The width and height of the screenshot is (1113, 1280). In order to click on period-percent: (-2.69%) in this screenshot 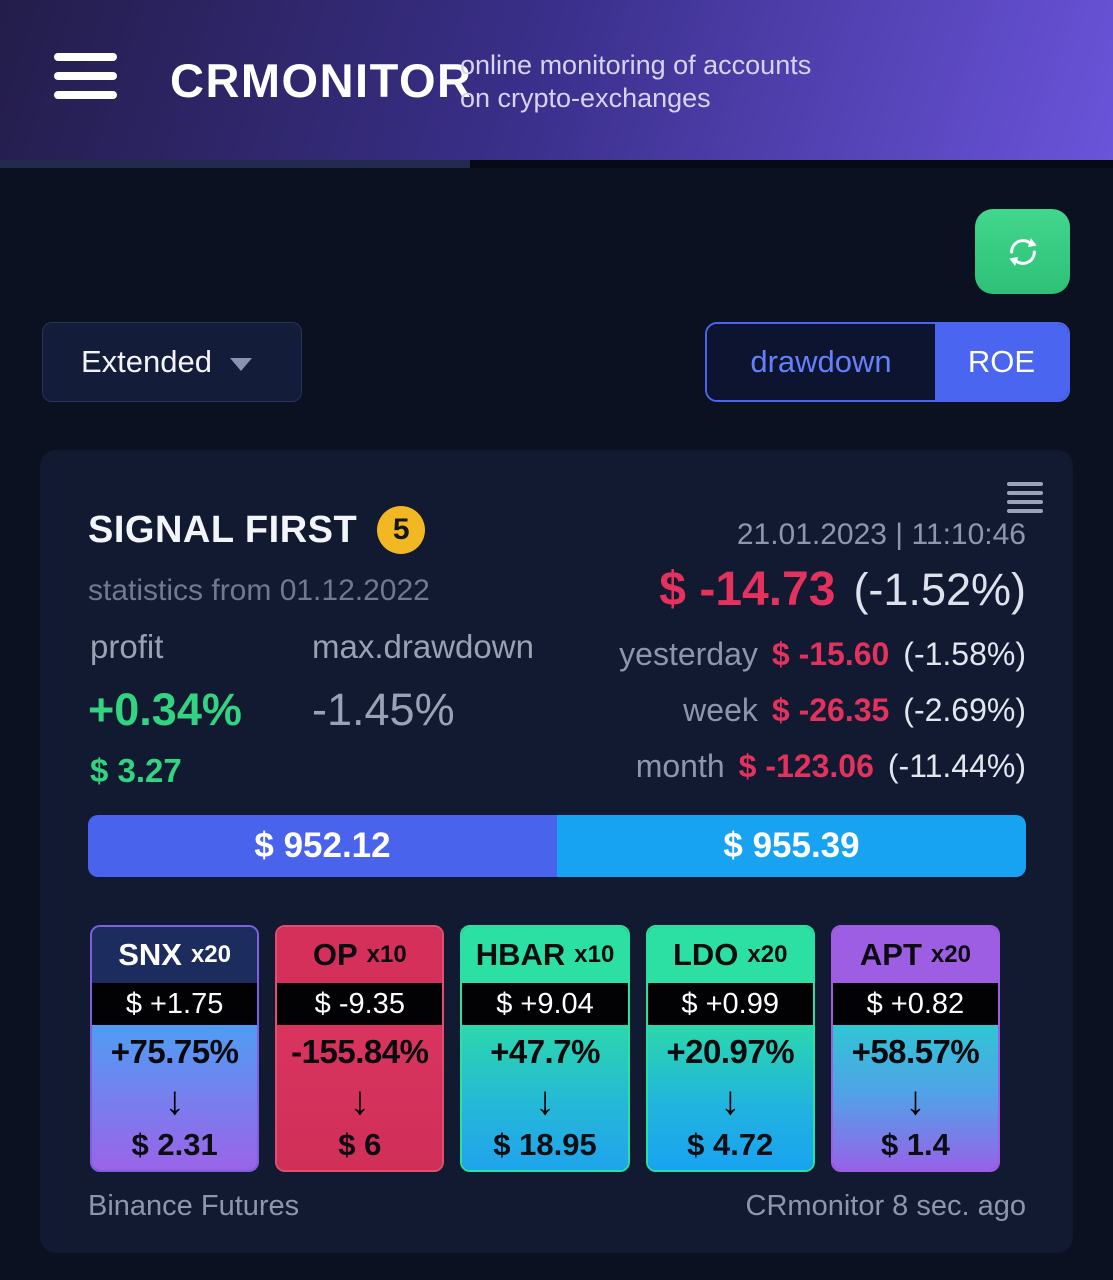, I will do `click(964, 709)`.